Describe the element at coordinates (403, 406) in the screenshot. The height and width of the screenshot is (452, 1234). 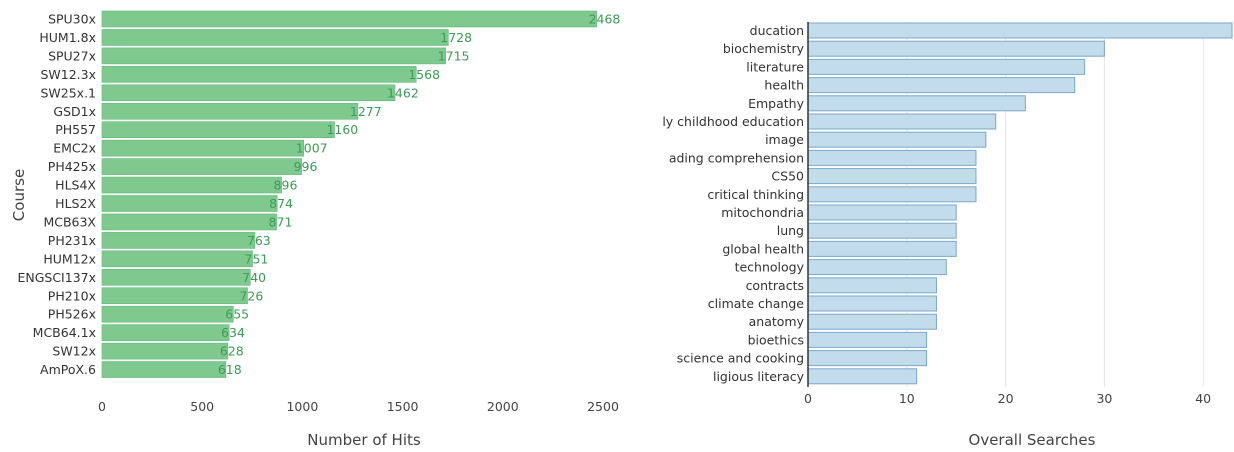
I see `x-tick-label: 1500` at that location.